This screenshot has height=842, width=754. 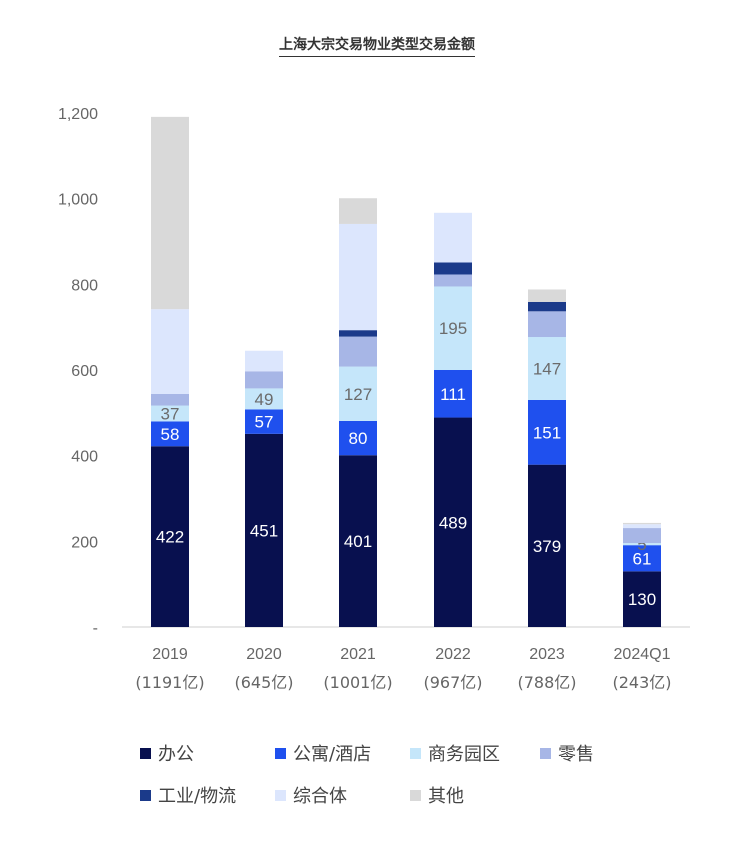 I want to click on data-label: 58, so click(x=170, y=434).